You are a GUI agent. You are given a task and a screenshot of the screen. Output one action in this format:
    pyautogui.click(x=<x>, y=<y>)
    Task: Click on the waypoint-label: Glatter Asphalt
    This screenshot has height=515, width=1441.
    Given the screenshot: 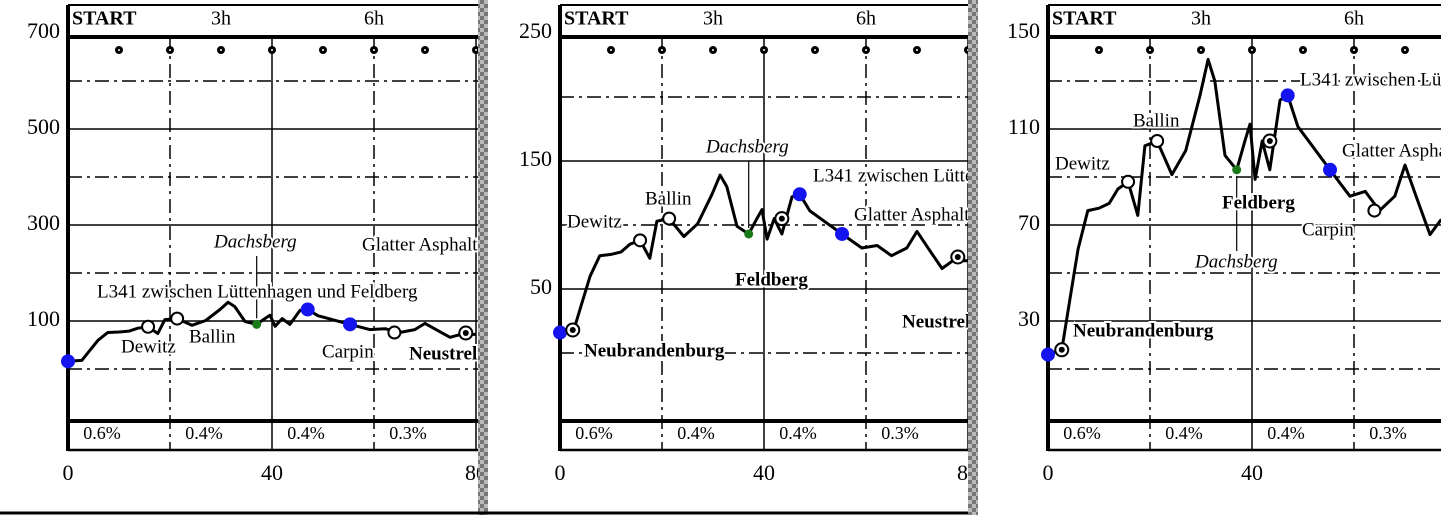 What is the action you would take?
    pyautogui.click(x=1391, y=150)
    